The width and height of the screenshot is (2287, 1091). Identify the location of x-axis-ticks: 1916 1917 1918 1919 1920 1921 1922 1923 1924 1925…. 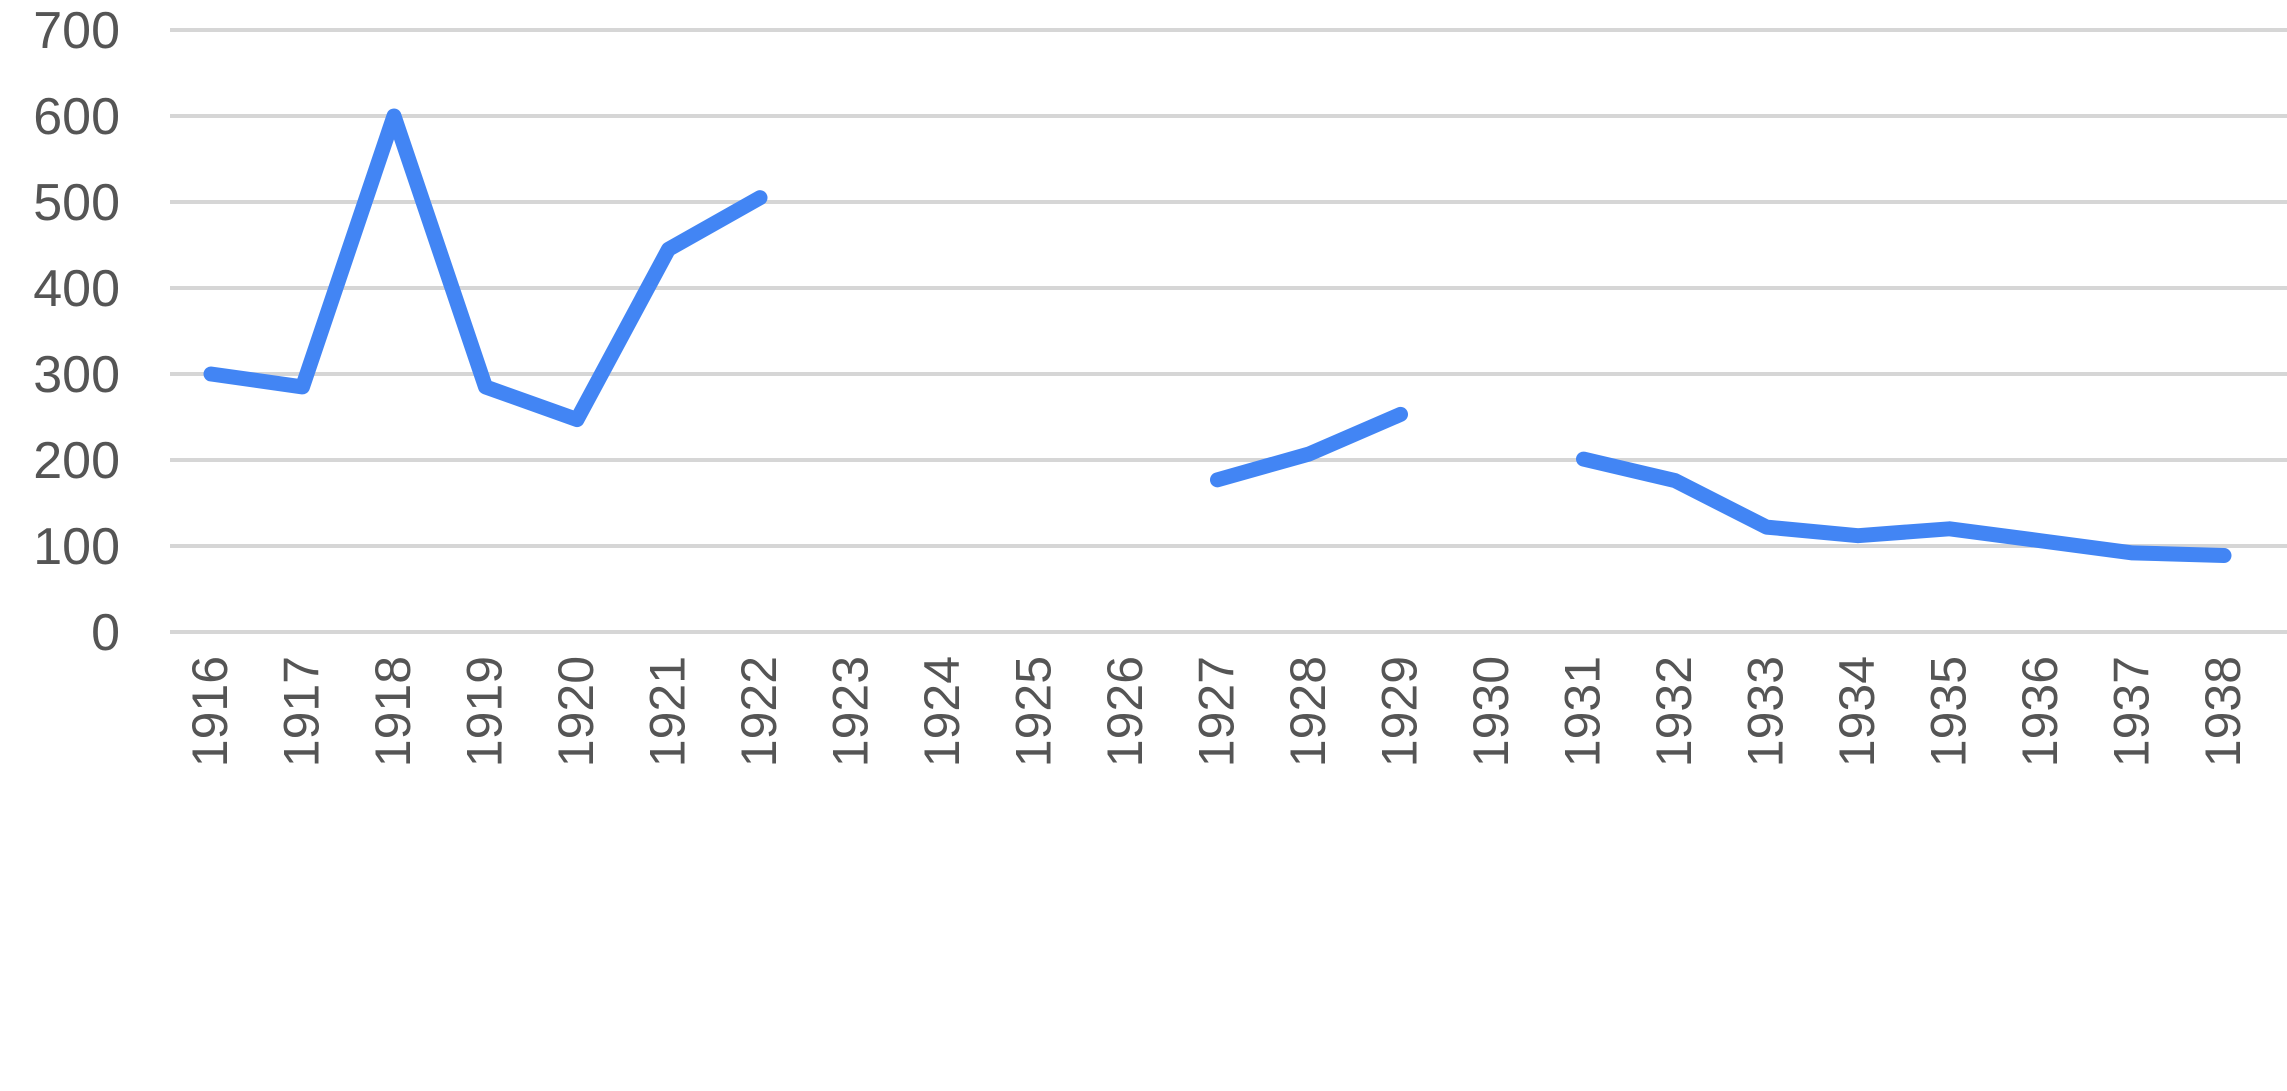
(1216, 711).